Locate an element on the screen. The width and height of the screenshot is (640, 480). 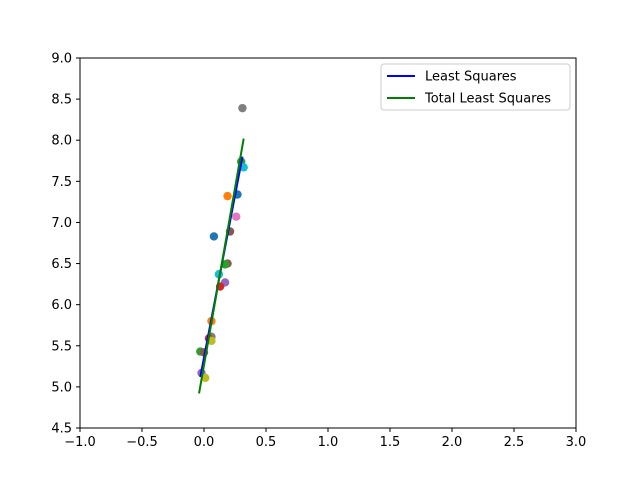
plot-area is located at coordinates (222, 248).